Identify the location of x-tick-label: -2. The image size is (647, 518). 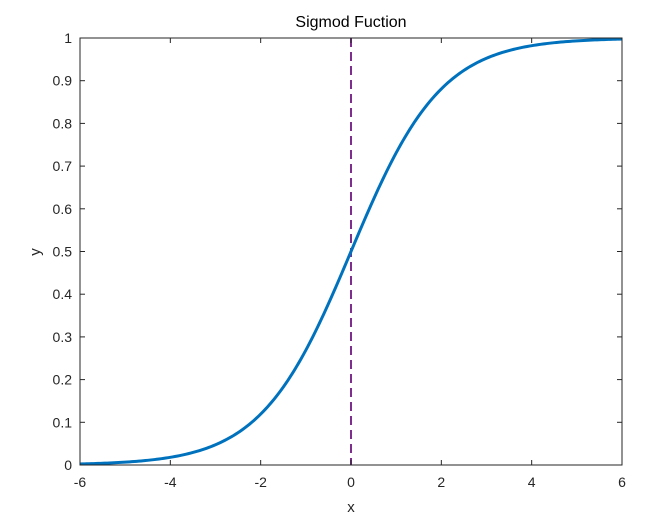
(260, 482).